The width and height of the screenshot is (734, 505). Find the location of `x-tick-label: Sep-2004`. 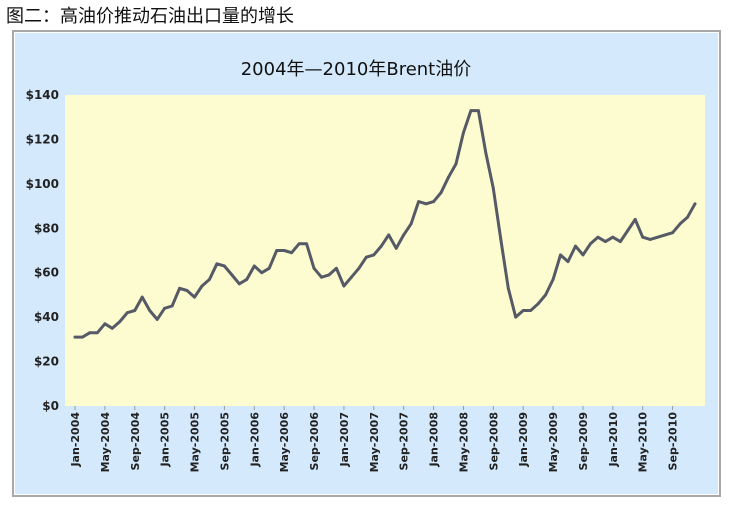

x-tick-label: Sep-2004 is located at coordinates (135, 441).